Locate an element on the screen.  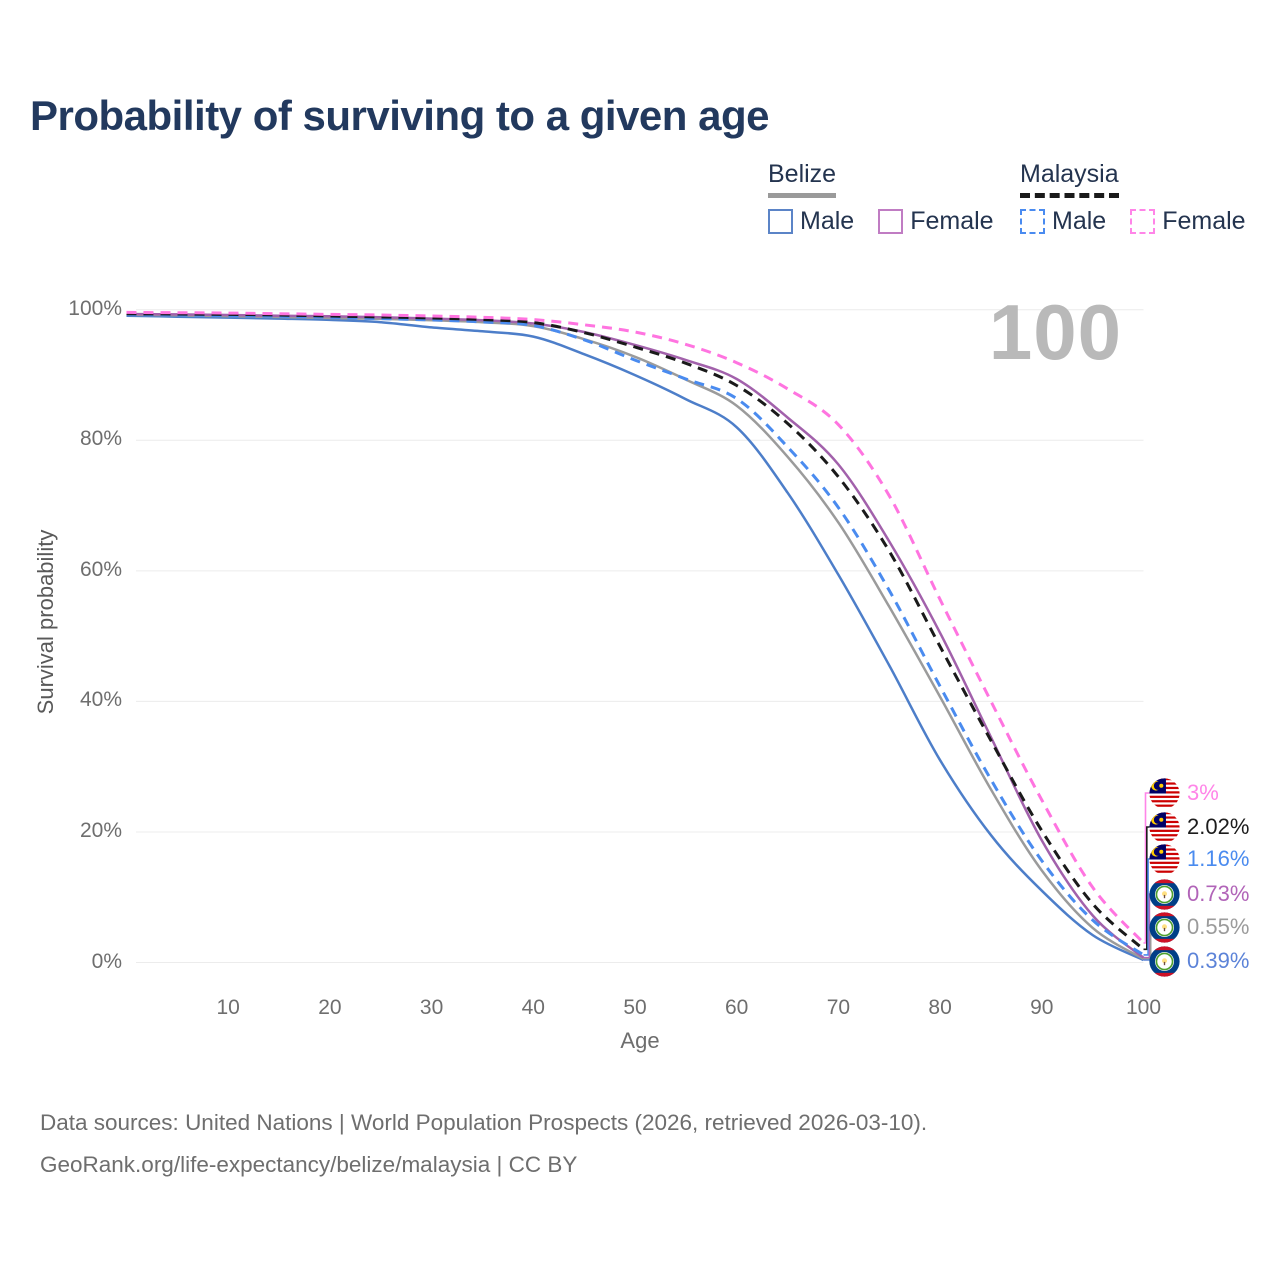
x-tick-30: 30 is located at coordinates (431, 1007).